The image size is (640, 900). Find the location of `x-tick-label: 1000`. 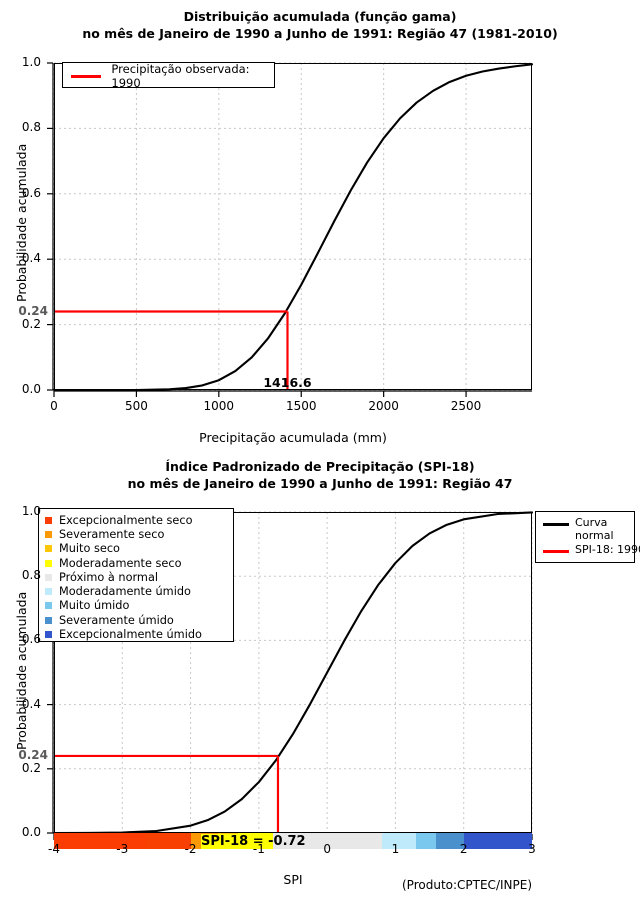

x-tick-label: 1000 is located at coordinates (219, 406).